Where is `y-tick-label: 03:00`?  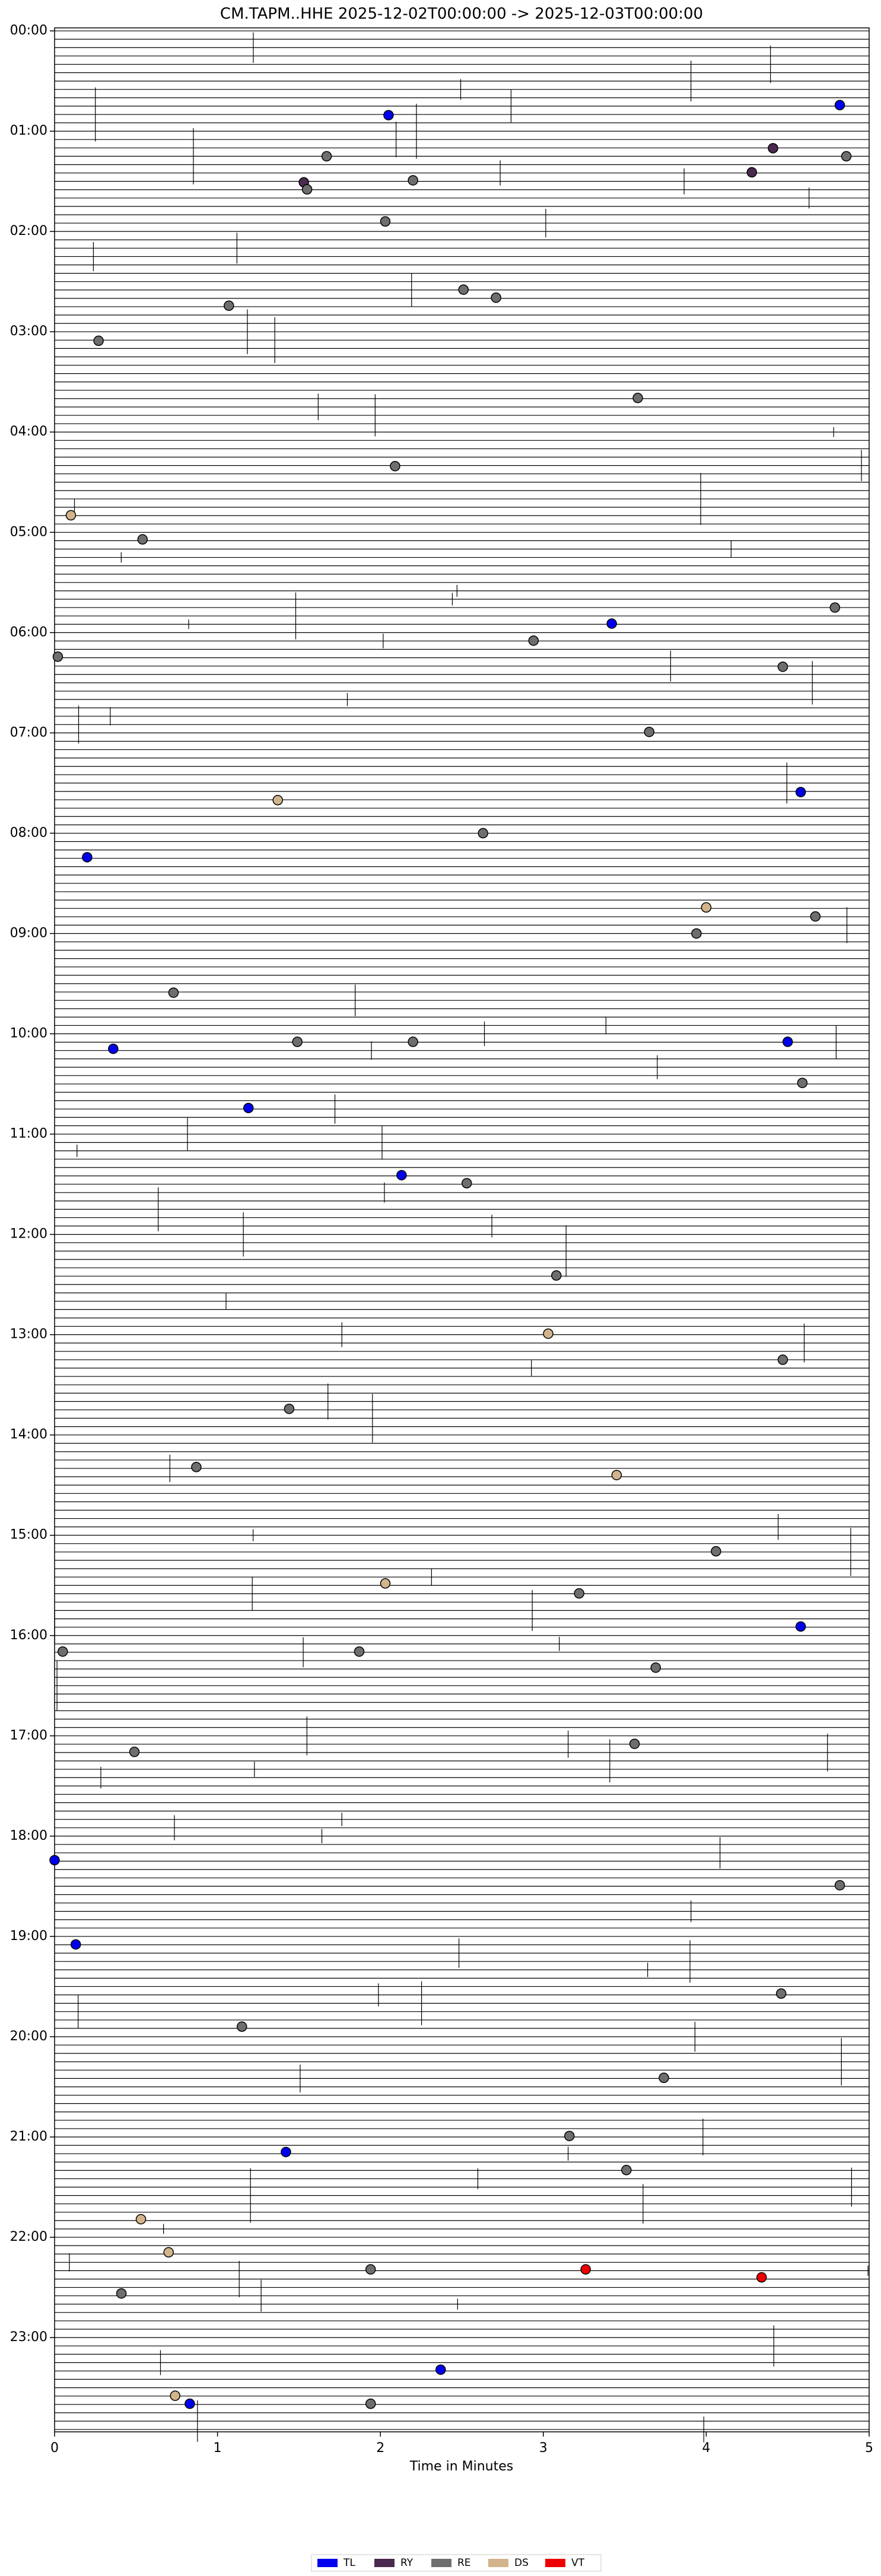
y-tick-label: 03:00 is located at coordinates (28, 331).